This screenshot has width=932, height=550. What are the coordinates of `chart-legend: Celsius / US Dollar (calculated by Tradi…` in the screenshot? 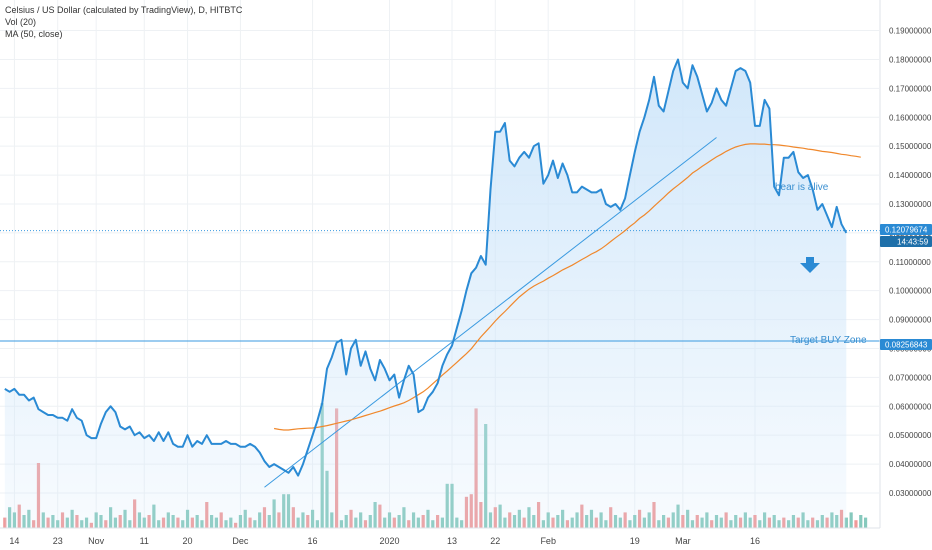 It's located at (123, 22).